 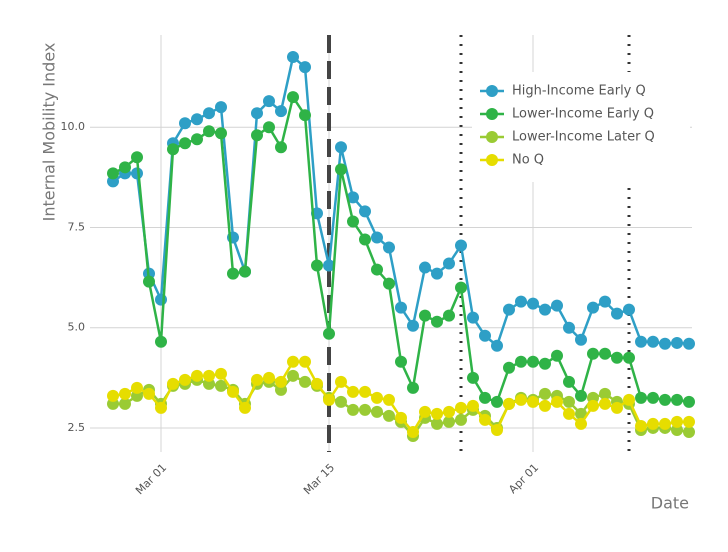 What do you see at coordinates (670, 503) in the screenshot?
I see `x-axis-title: Date` at bounding box center [670, 503].